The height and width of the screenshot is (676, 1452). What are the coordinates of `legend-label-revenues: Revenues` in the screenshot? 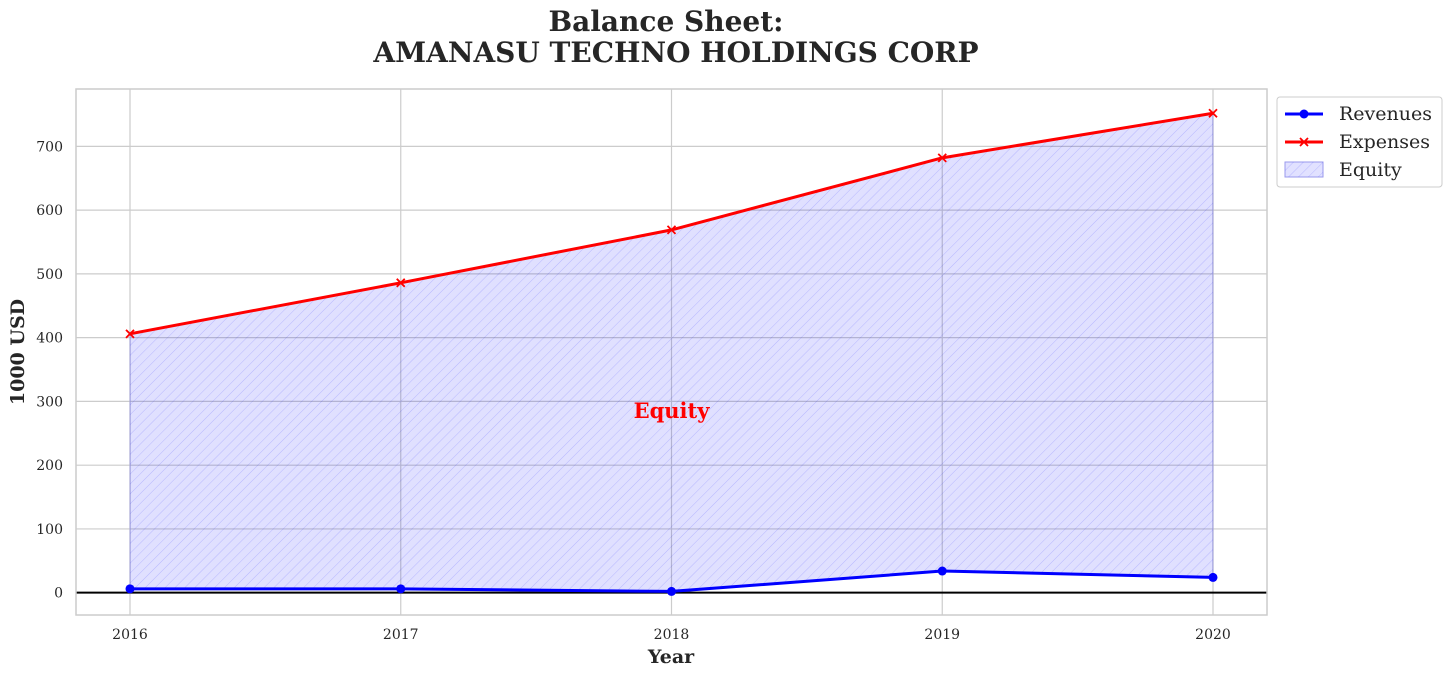 It's located at (1385, 114).